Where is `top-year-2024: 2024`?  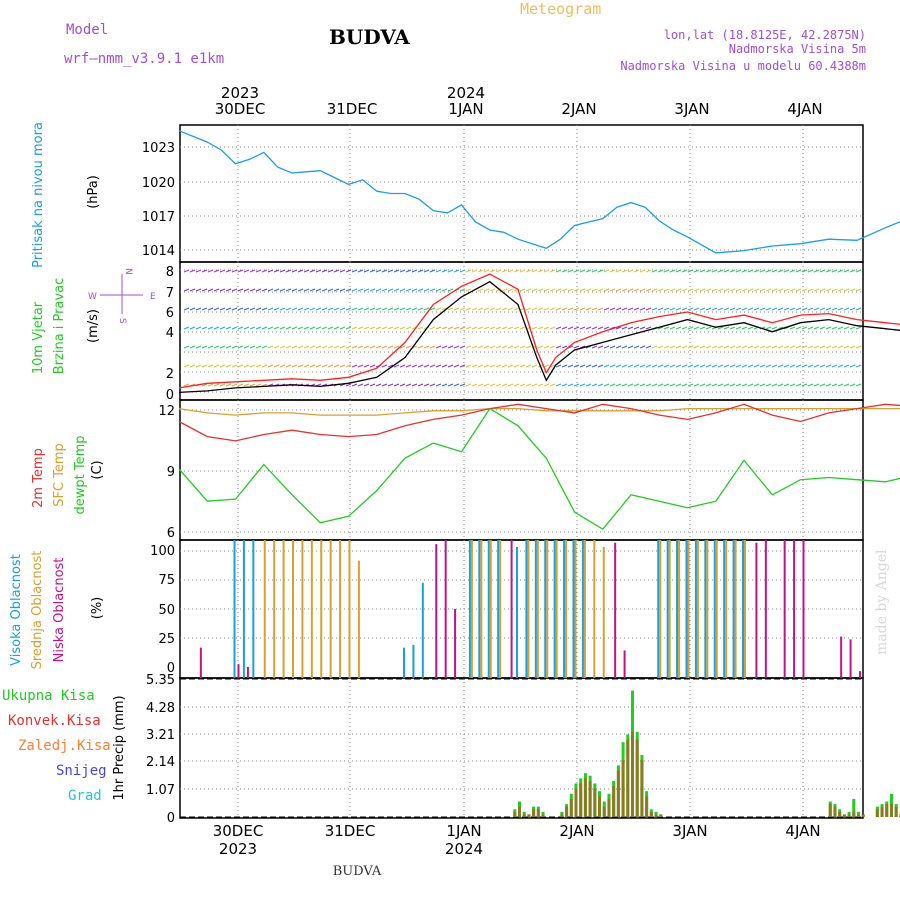 top-year-2024: 2024 is located at coordinates (466, 93).